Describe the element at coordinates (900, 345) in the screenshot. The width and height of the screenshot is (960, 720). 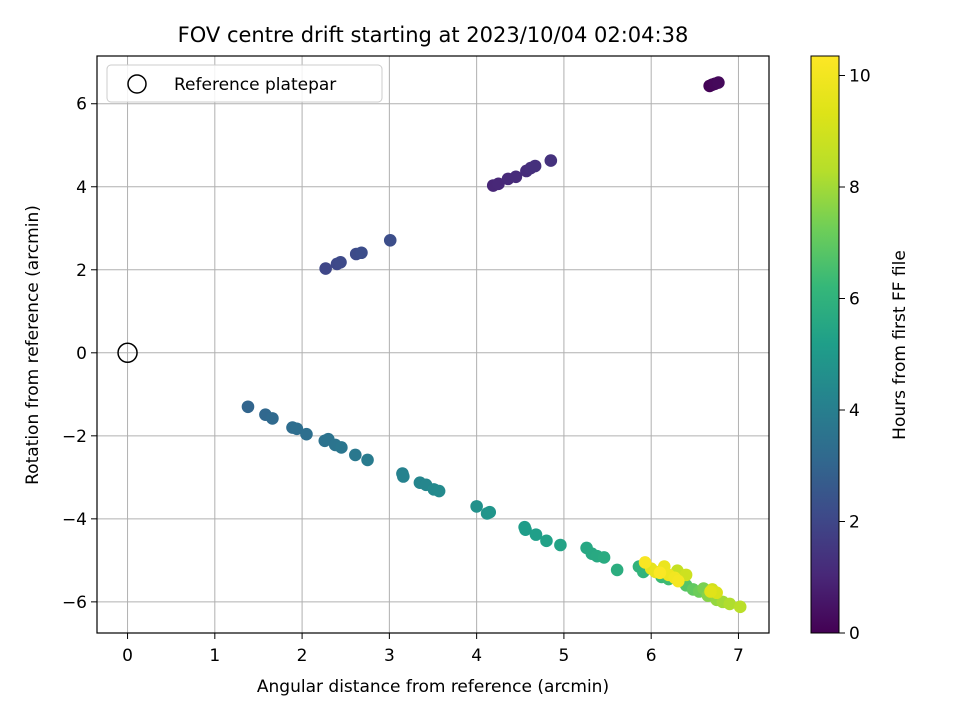
I see `colorbar-label: Hours from first FF file` at that location.